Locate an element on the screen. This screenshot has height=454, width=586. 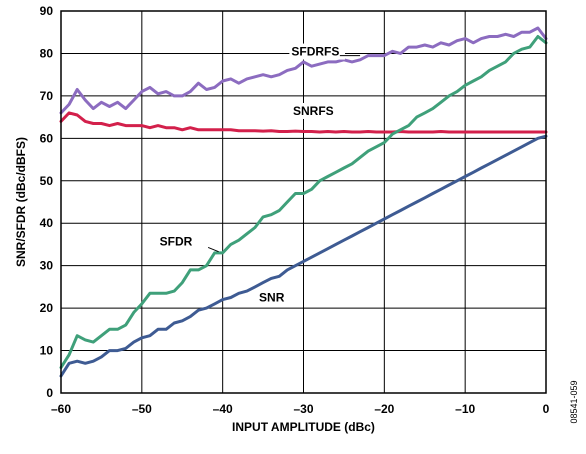
series-line-snrfs is located at coordinates (303, 122).